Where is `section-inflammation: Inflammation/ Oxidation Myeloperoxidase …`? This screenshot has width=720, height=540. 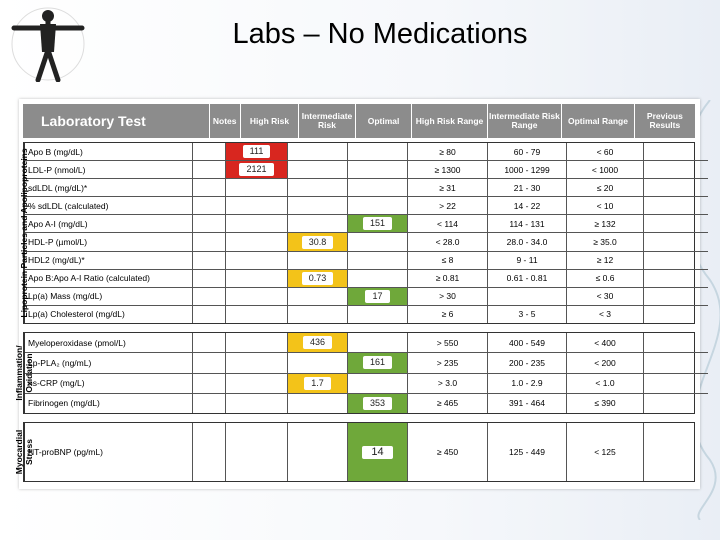 section-inflammation: Inflammation/ Oxidation Myeloperoxidase … is located at coordinates (361, 373).